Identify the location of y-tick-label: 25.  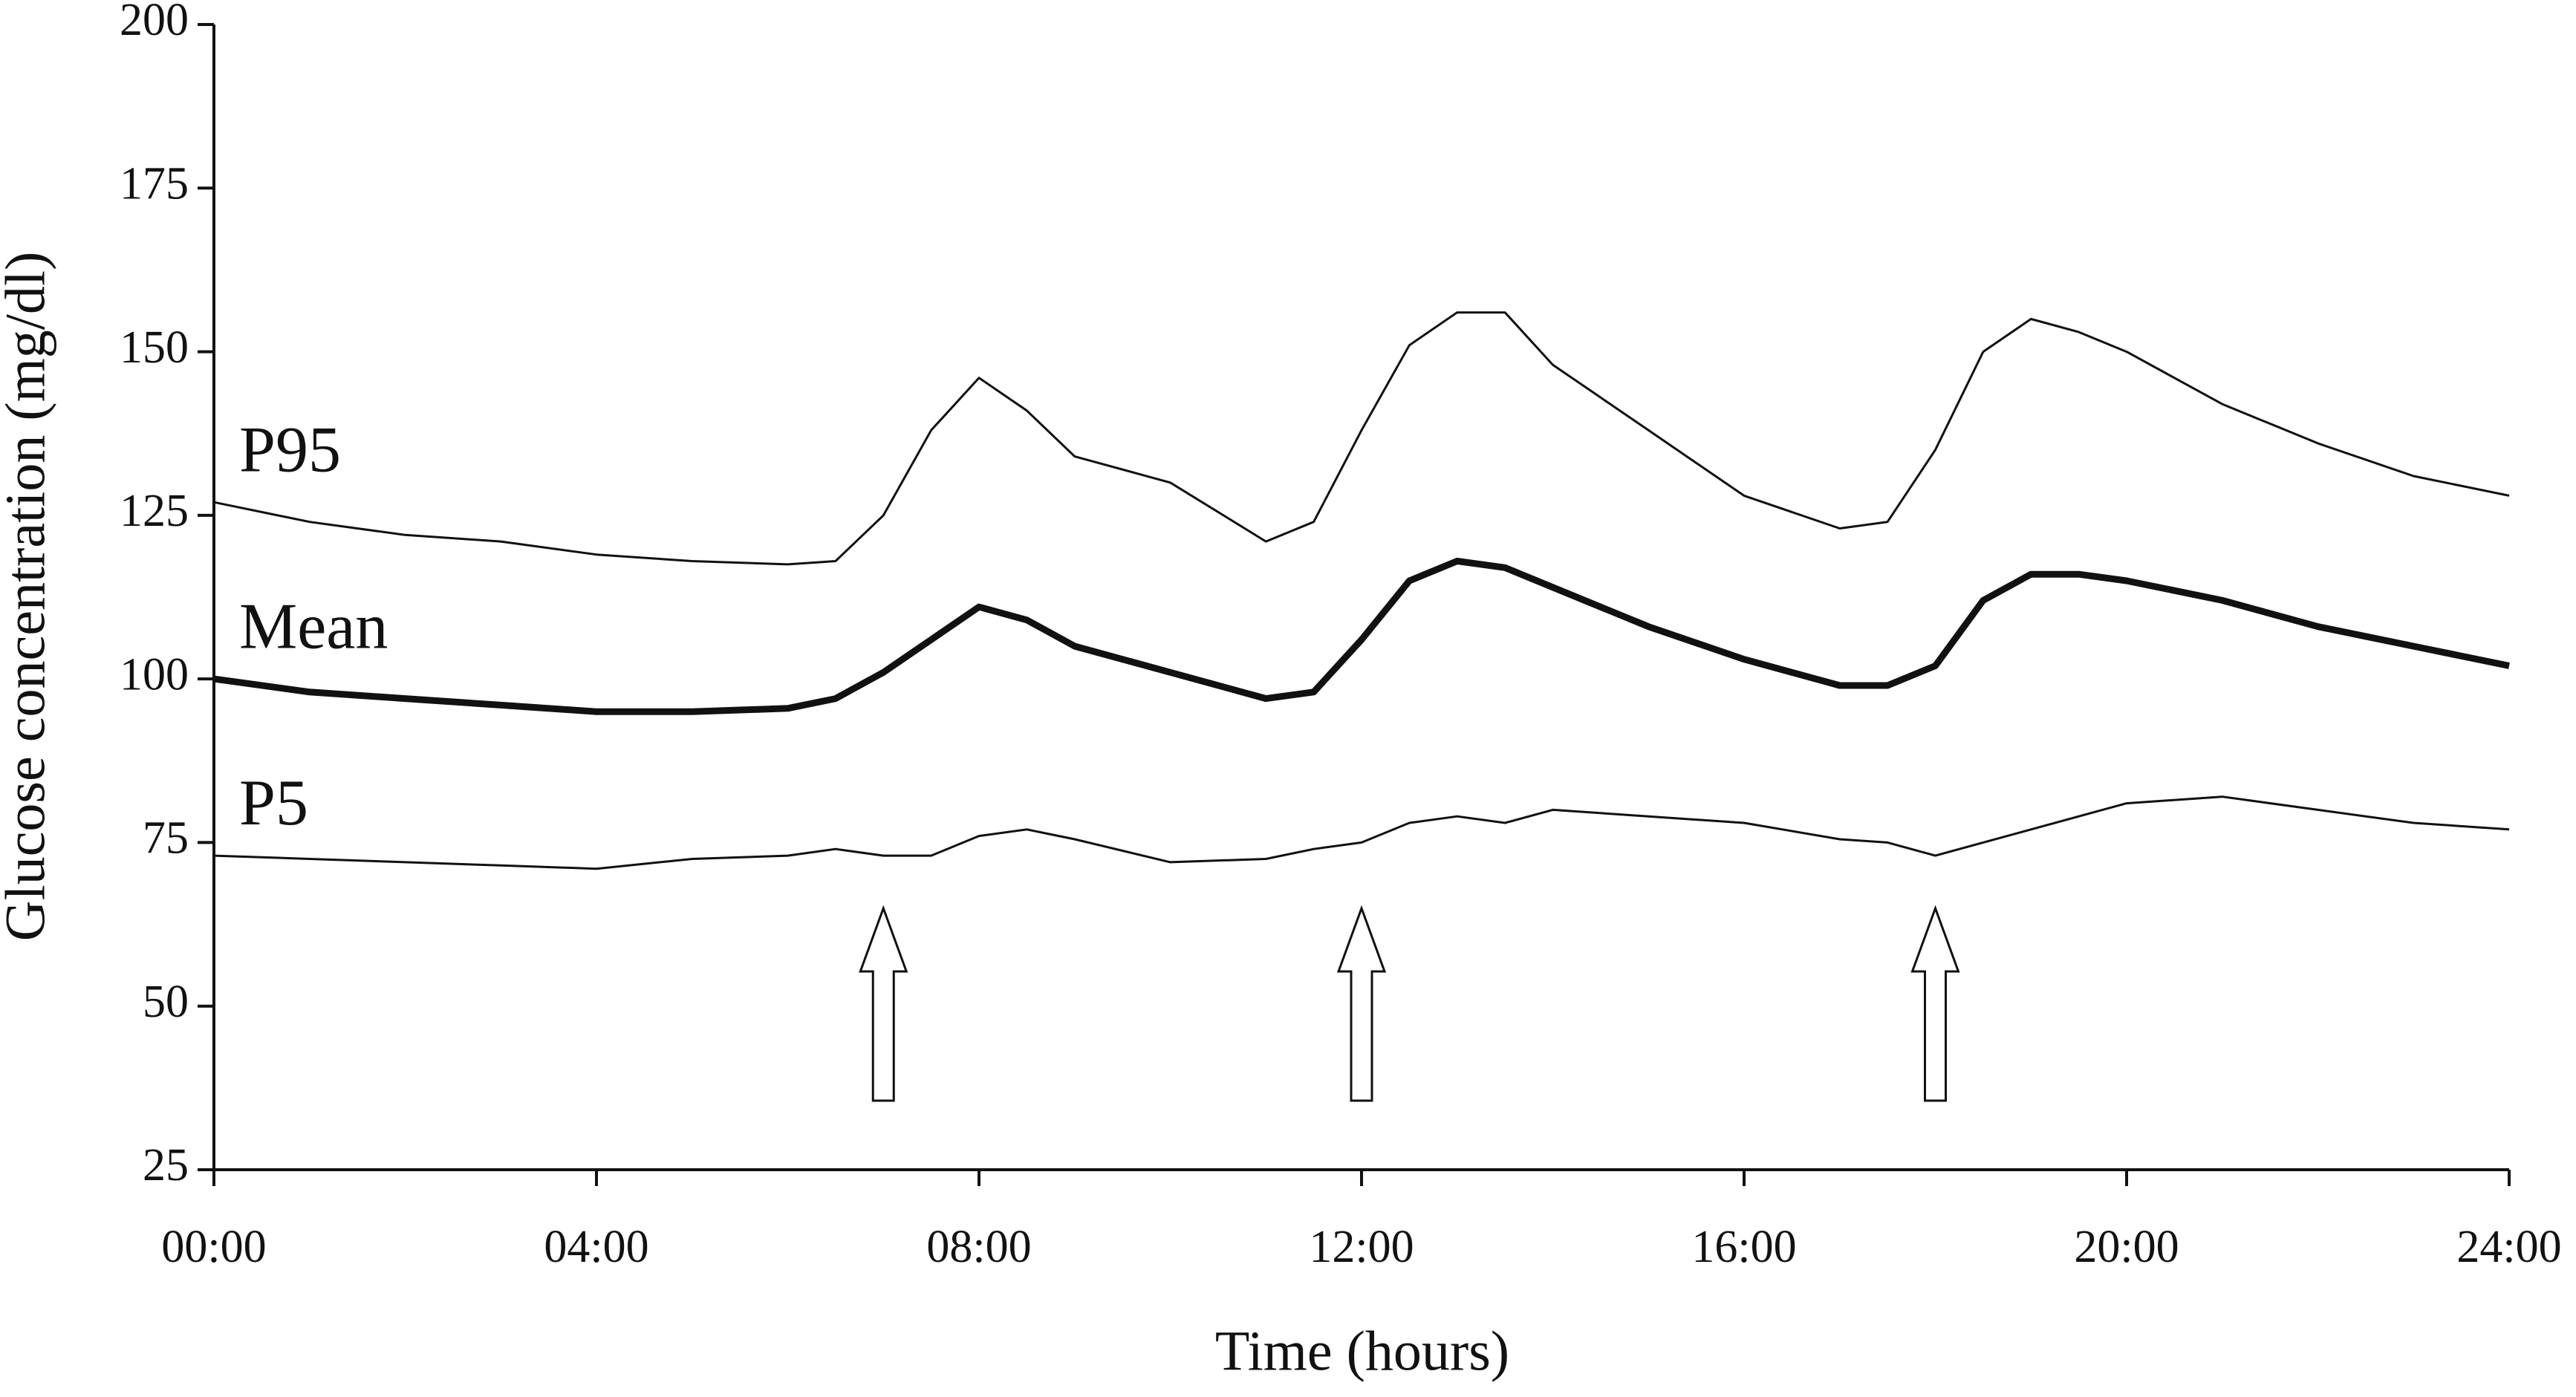
(166, 1165).